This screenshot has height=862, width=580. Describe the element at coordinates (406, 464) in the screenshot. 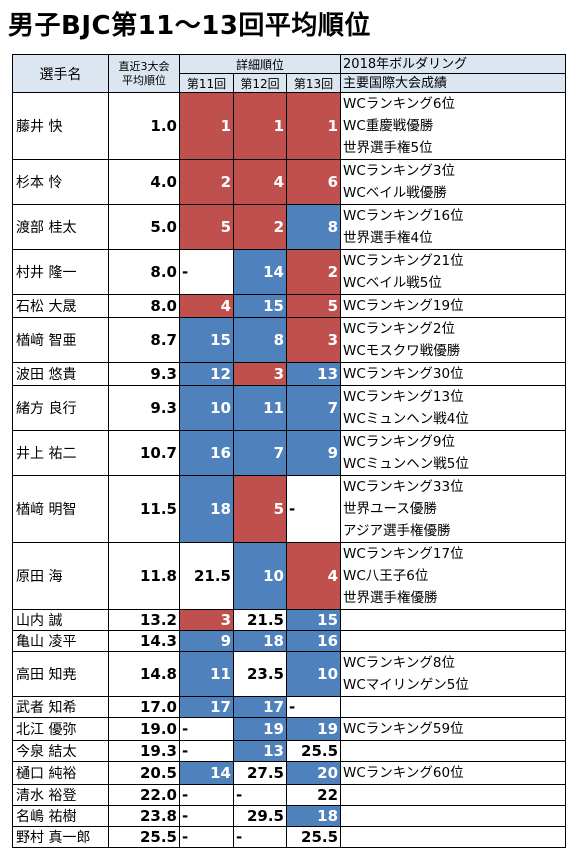

I see `result-line: WCミュンヘン戦5位` at that location.